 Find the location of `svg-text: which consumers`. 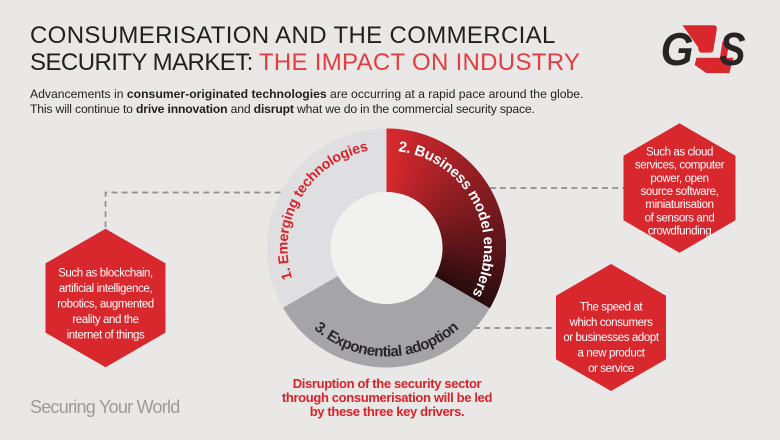

svg-text: which consumers is located at coordinates (611, 323).